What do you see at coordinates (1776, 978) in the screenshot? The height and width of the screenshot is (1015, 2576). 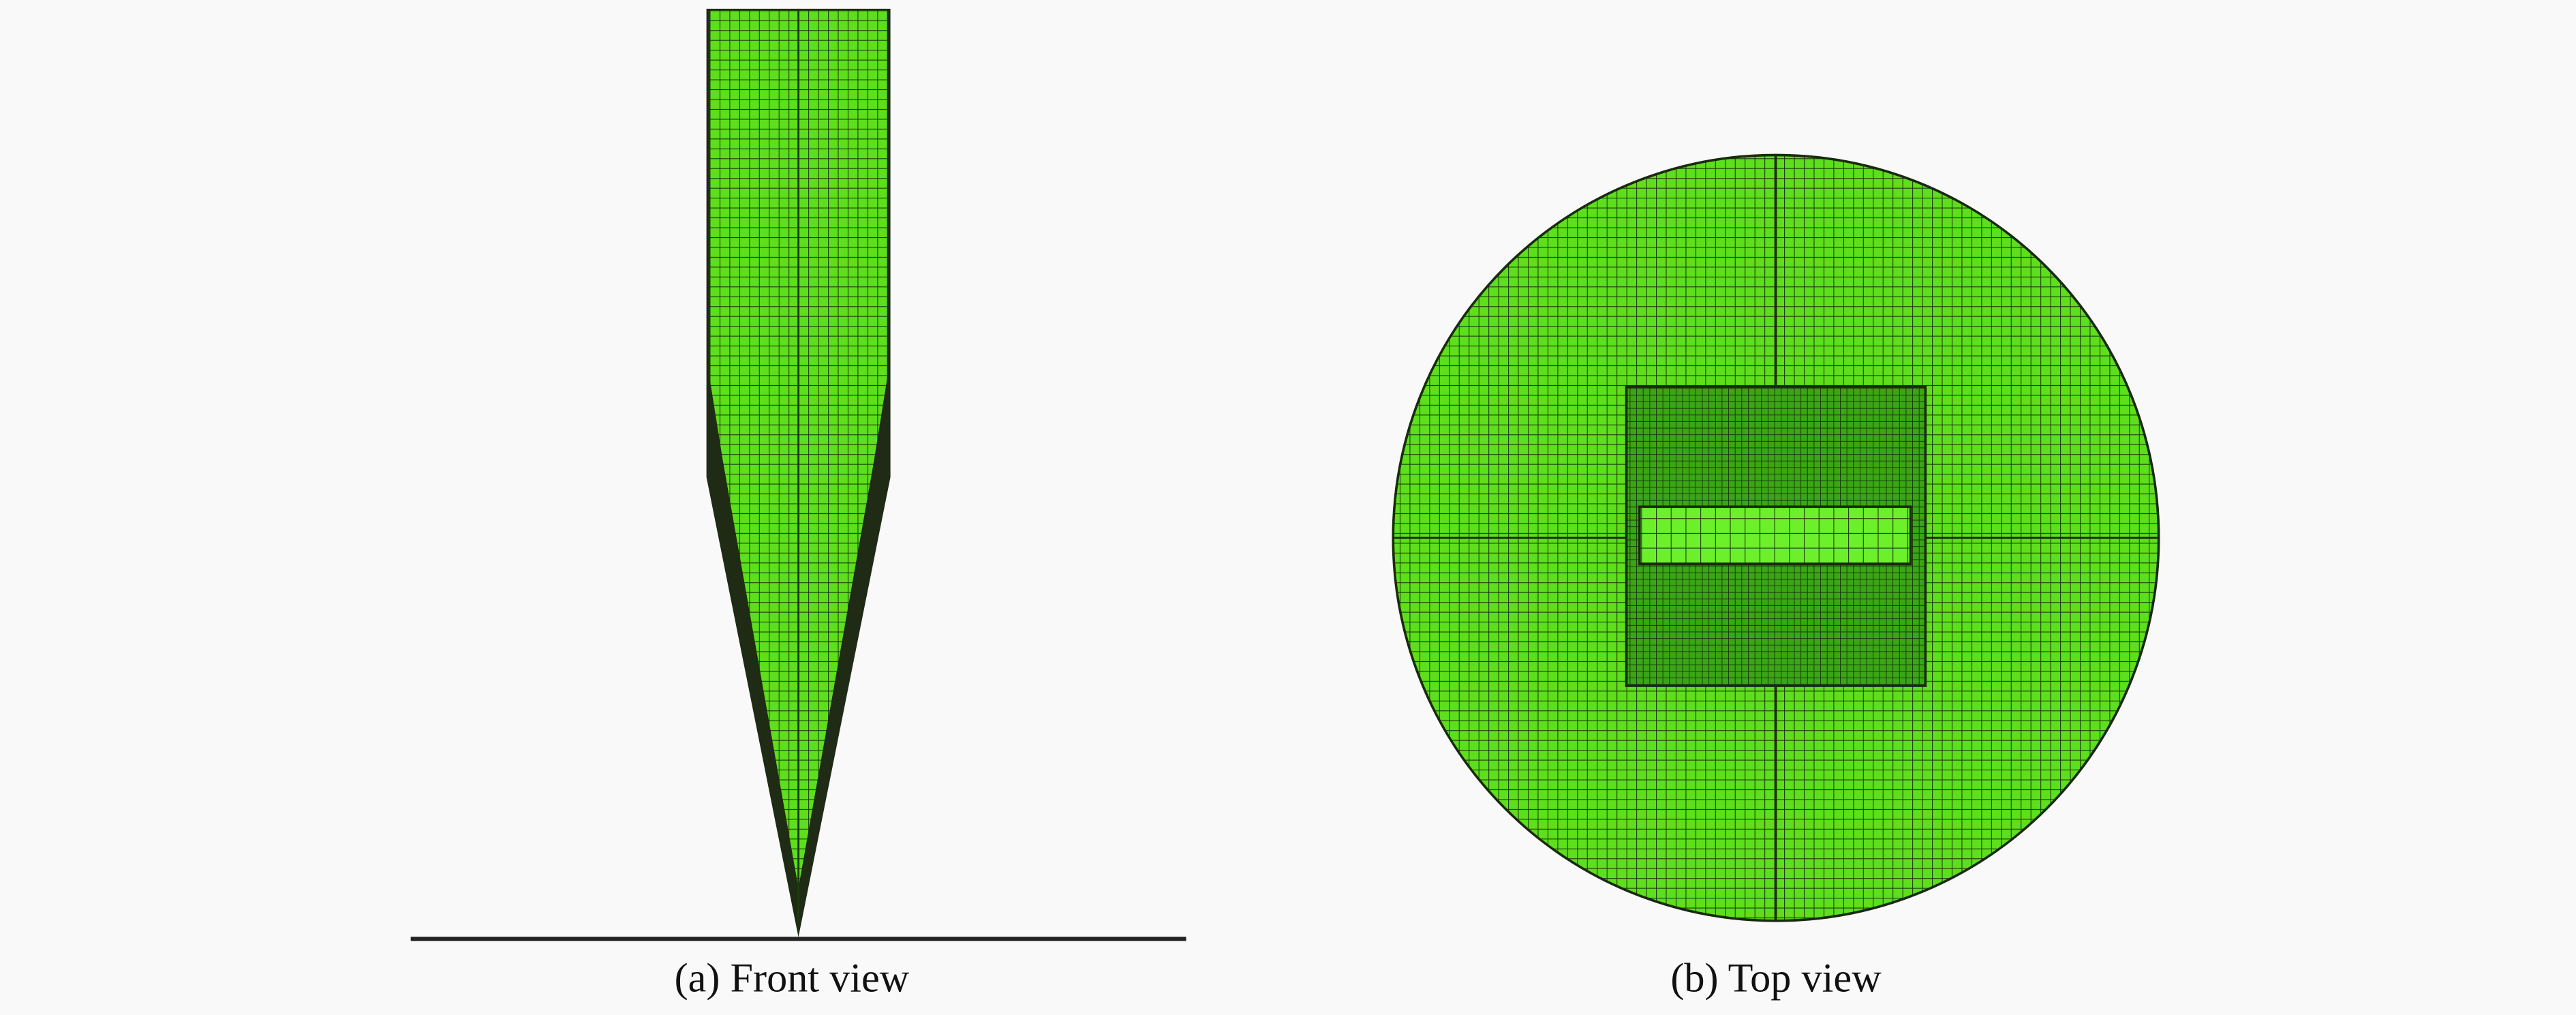 I see `caption: (b) Top view` at bounding box center [1776, 978].